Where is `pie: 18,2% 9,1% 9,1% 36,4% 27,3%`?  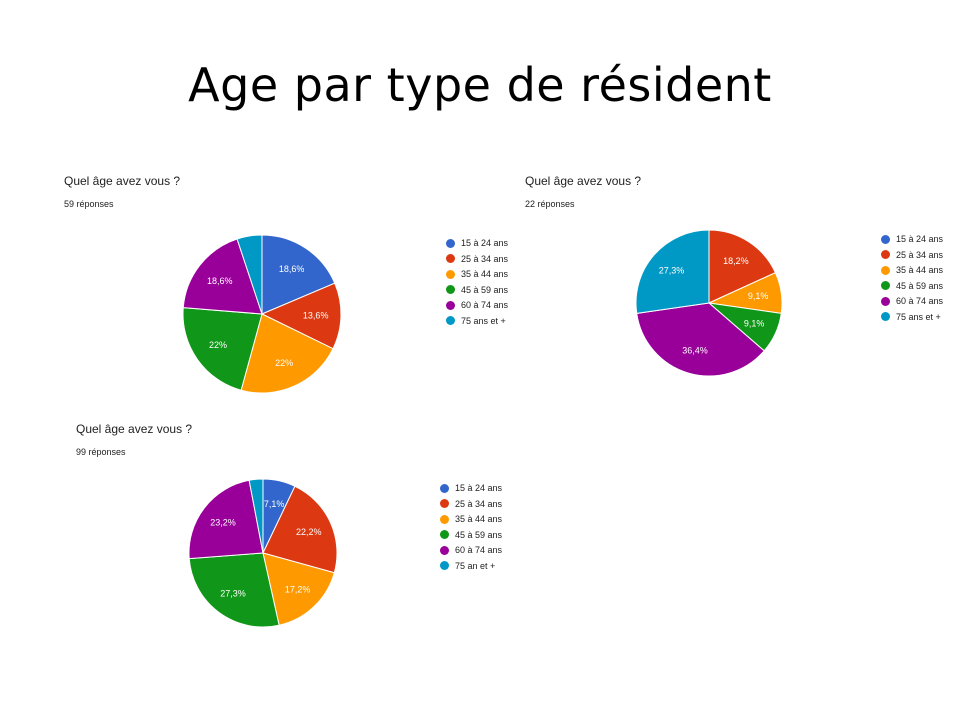
pie: 18,2% 9,1% 9,1% 36,4% 27,3% is located at coordinates (709, 303).